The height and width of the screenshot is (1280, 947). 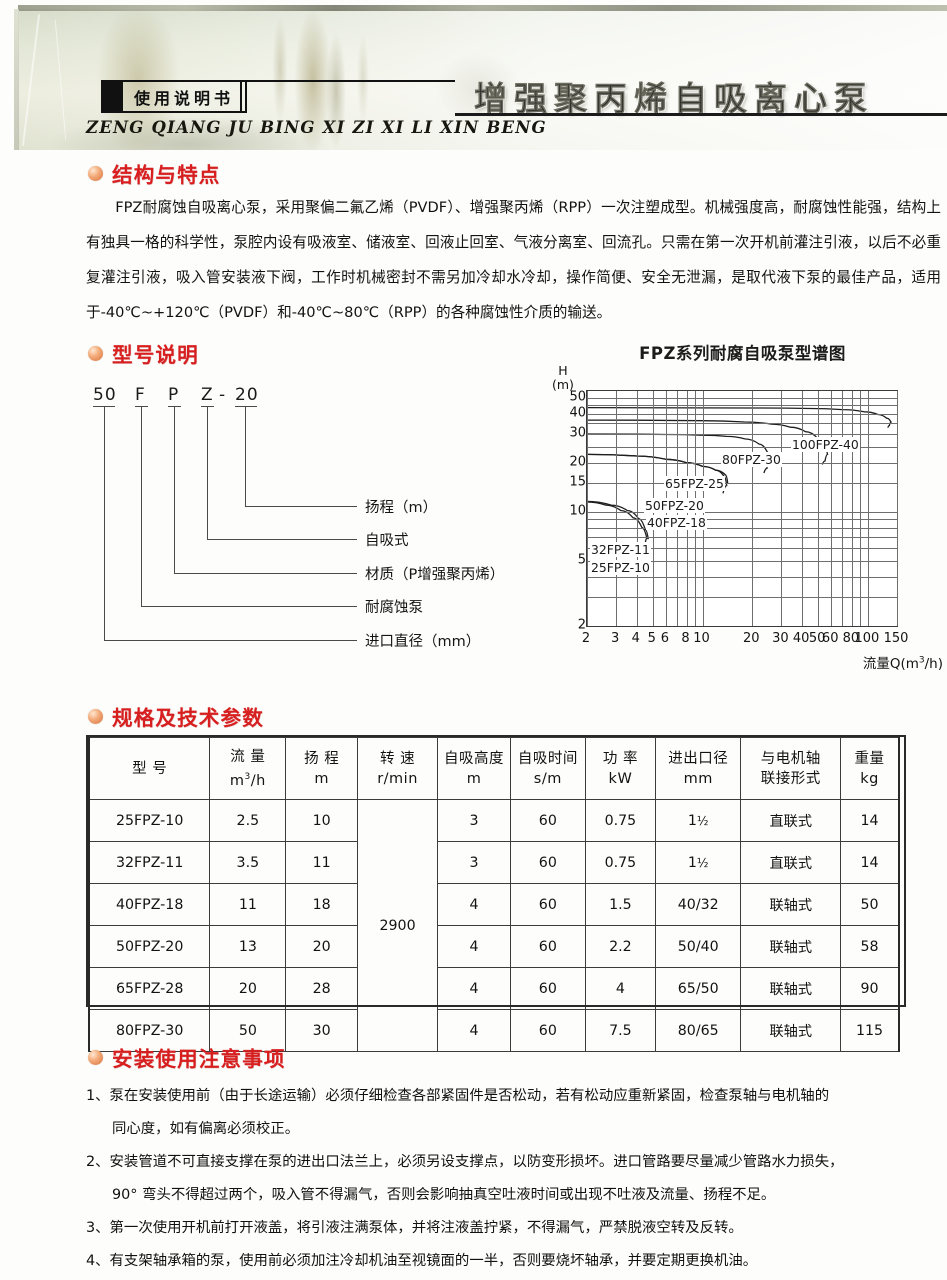 I want to click on chart-x-tick: 2, so click(x=586, y=638).